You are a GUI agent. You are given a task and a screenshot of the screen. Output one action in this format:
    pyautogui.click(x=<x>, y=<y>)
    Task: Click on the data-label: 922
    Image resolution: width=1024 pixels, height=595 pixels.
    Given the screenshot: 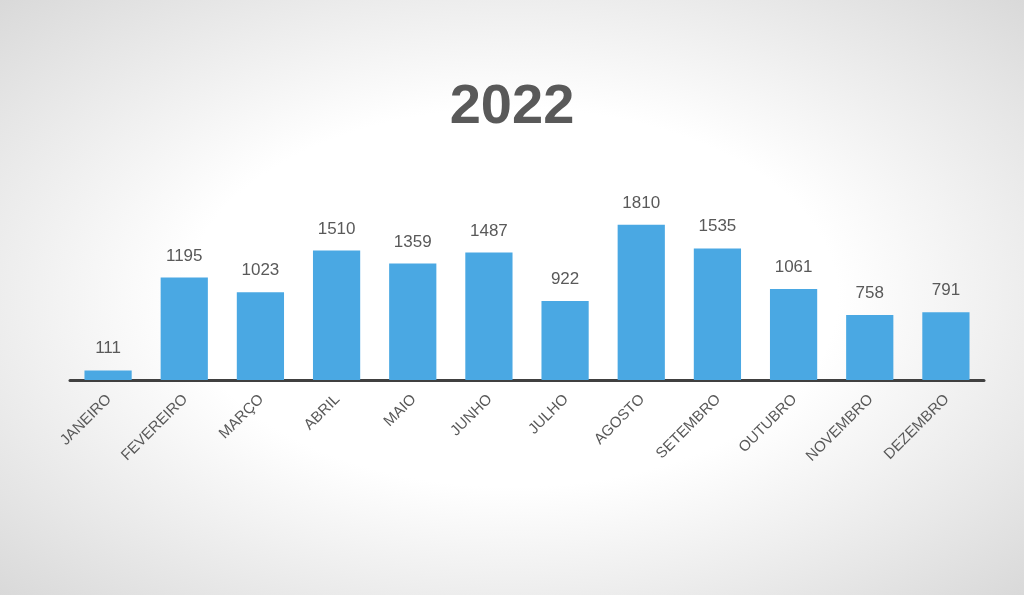 What is the action you would take?
    pyautogui.click(x=565, y=278)
    